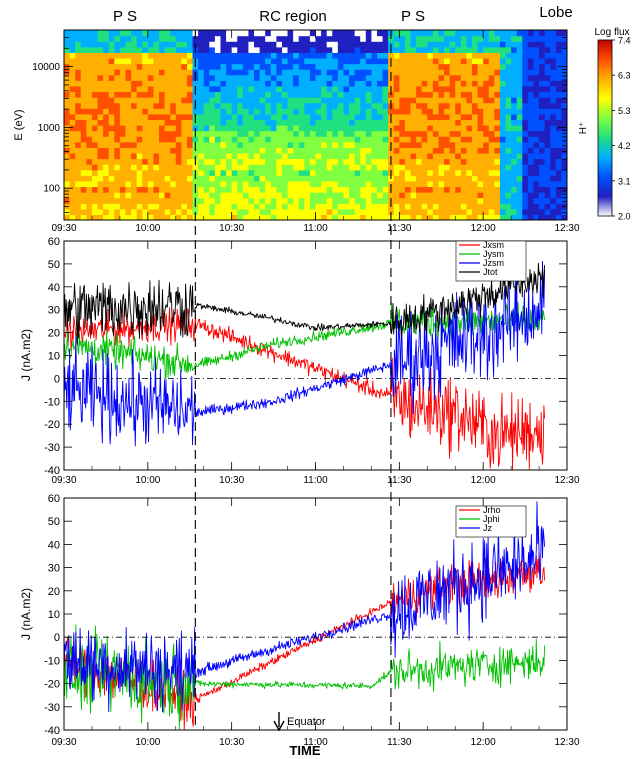 The height and width of the screenshot is (759, 640). Describe the element at coordinates (493, 245) in the screenshot. I see `legend-label: Jxsm` at that location.